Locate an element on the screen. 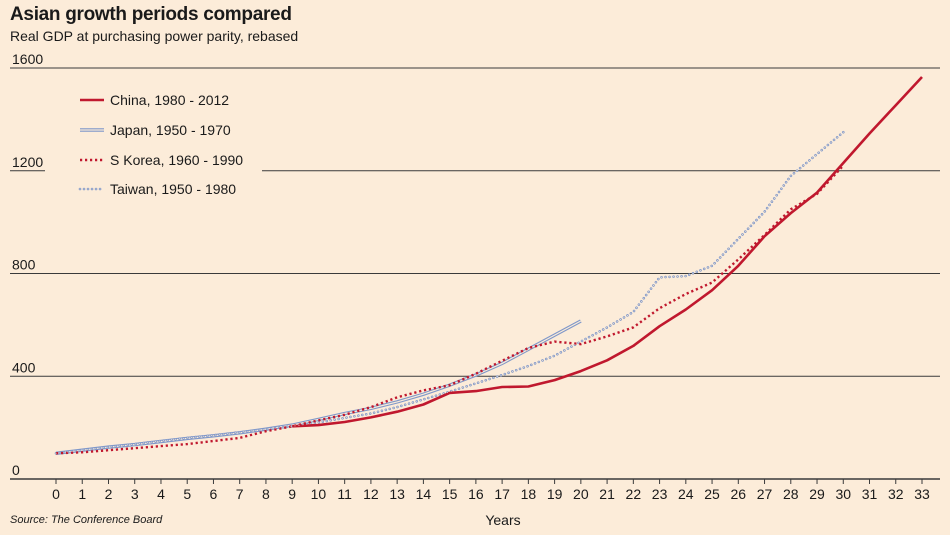 The height and width of the screenshot is (535, 950). x-tick-label: 10 is located at coordinates (319, 494).